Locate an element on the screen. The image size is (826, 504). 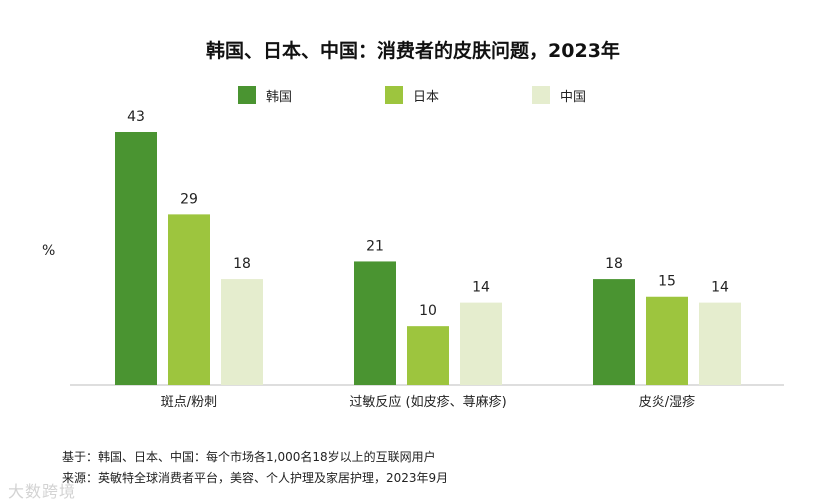
legend-label-korea: 韩国 is located at coordinates (279, 97).